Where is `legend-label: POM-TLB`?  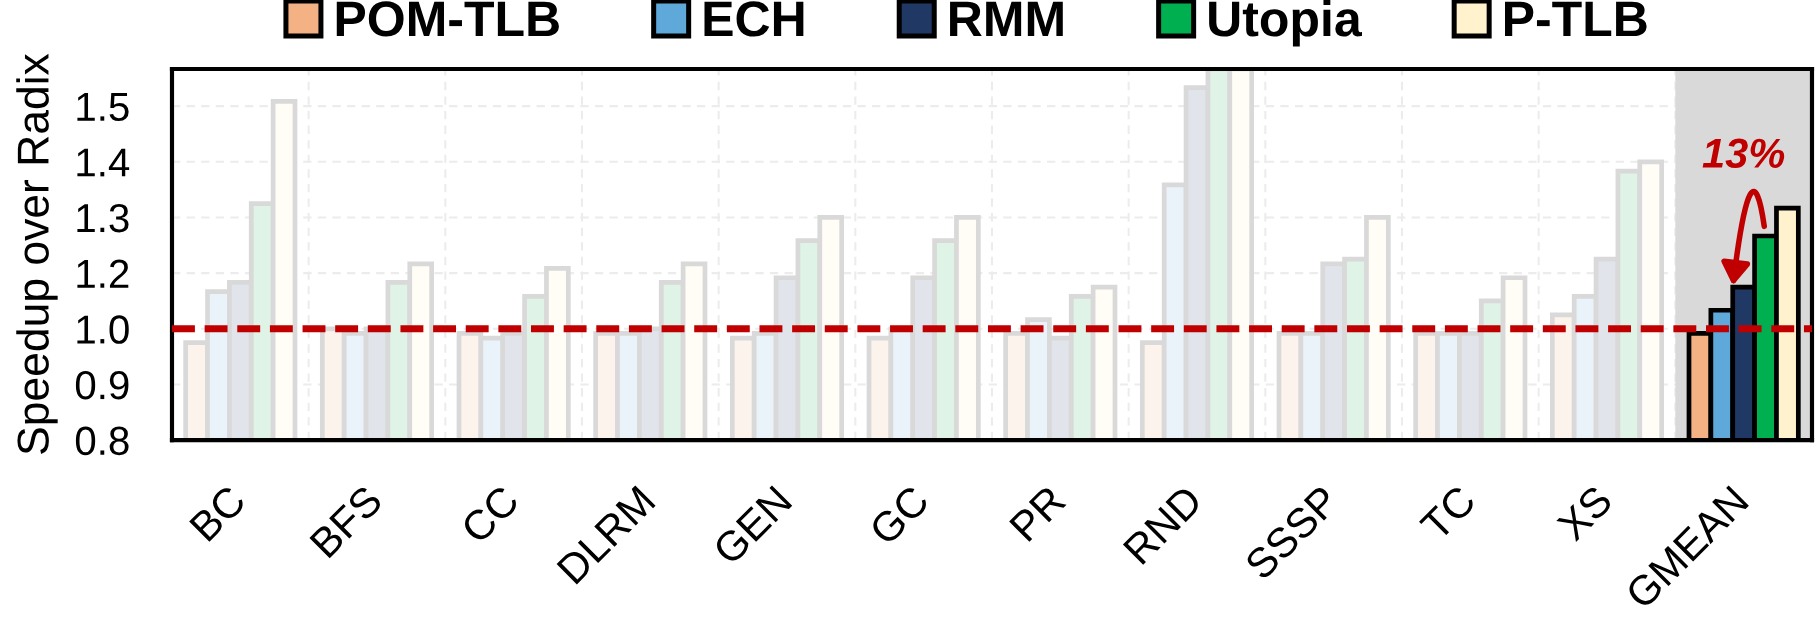 legend-label: POM-TLB is located at coordinates (447, 19).